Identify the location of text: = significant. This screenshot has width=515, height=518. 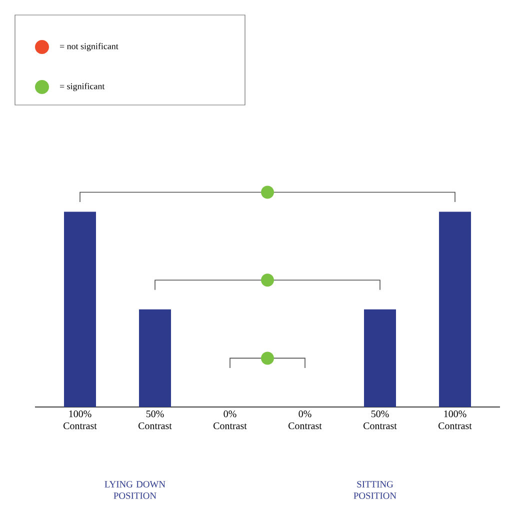
(82, 87).